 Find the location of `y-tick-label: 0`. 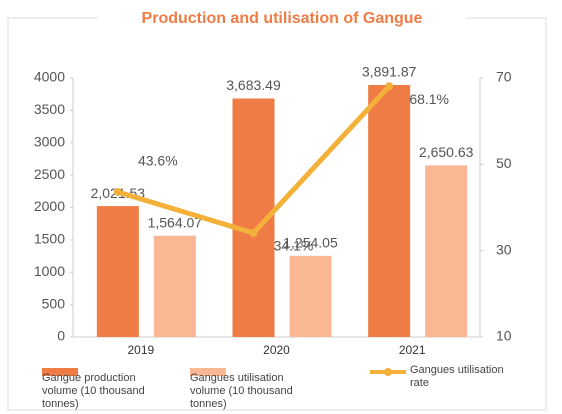

y-tick-label: 0 is located at coordinates (61, 336).